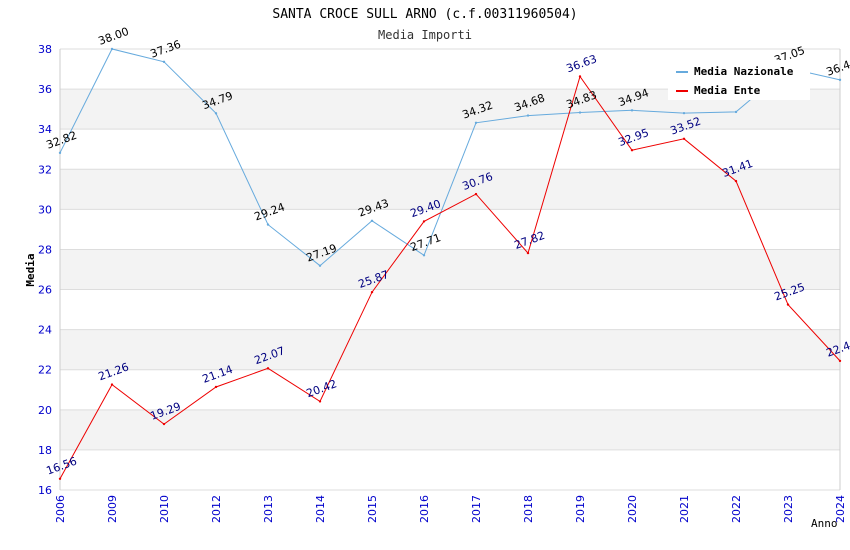 Image resolution: width=850 pixels, height=550 pixels. What do you see at coordinates (45, 49) in the screenshot?
I see `y-tick-label: 38` at bounding box center [45, 49].